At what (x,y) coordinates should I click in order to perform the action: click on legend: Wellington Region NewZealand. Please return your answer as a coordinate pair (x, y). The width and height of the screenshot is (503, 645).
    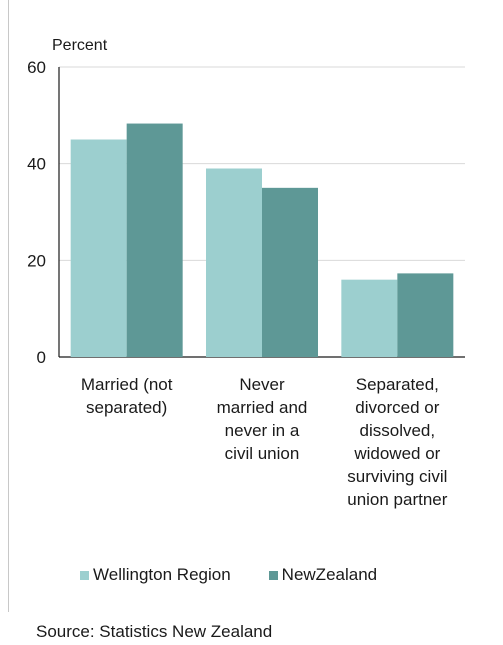
    Looking at the image, I should click on (228, 575).